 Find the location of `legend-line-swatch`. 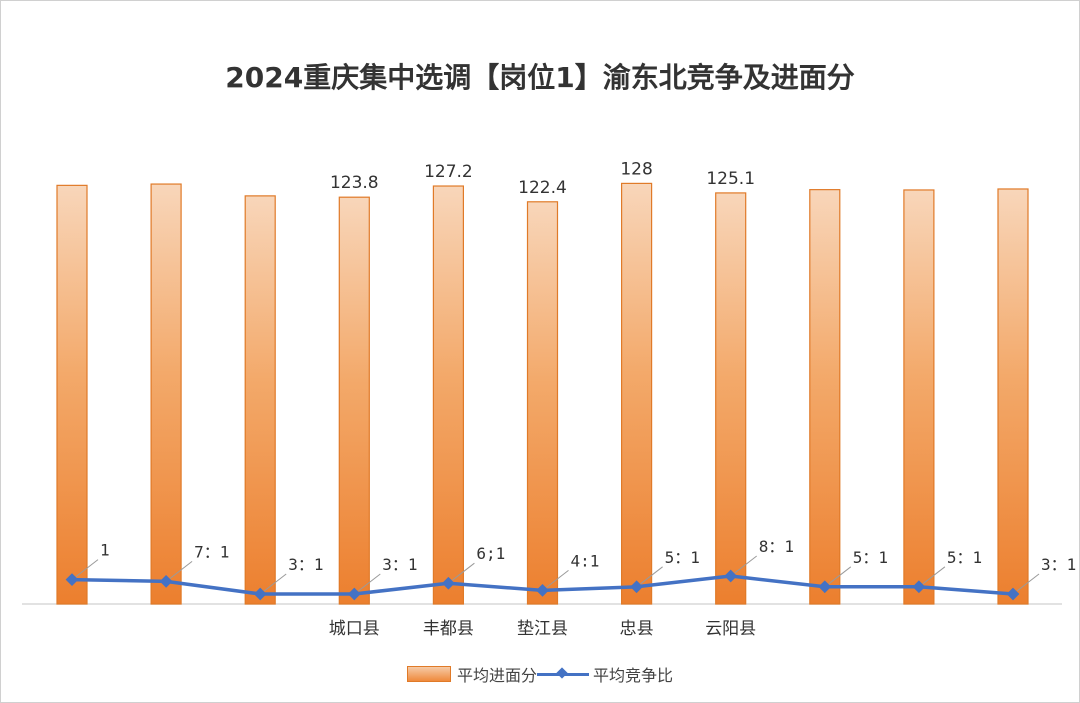

legend-line-swatch is located at coordinates (563, 674).